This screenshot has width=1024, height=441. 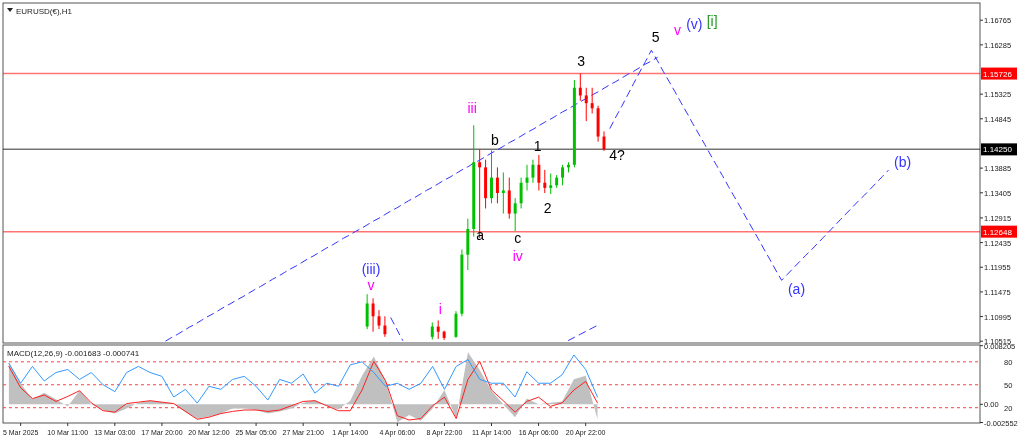 I want to click on text: EURUSD(€),H1, so click(x=44, y=11).